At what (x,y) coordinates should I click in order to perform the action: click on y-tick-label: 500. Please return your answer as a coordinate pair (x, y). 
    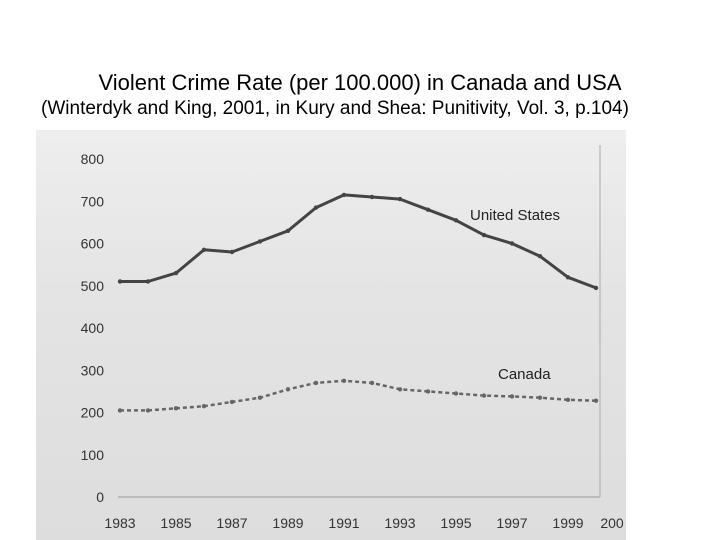
    Looking at the image, I should click on (93, 286).